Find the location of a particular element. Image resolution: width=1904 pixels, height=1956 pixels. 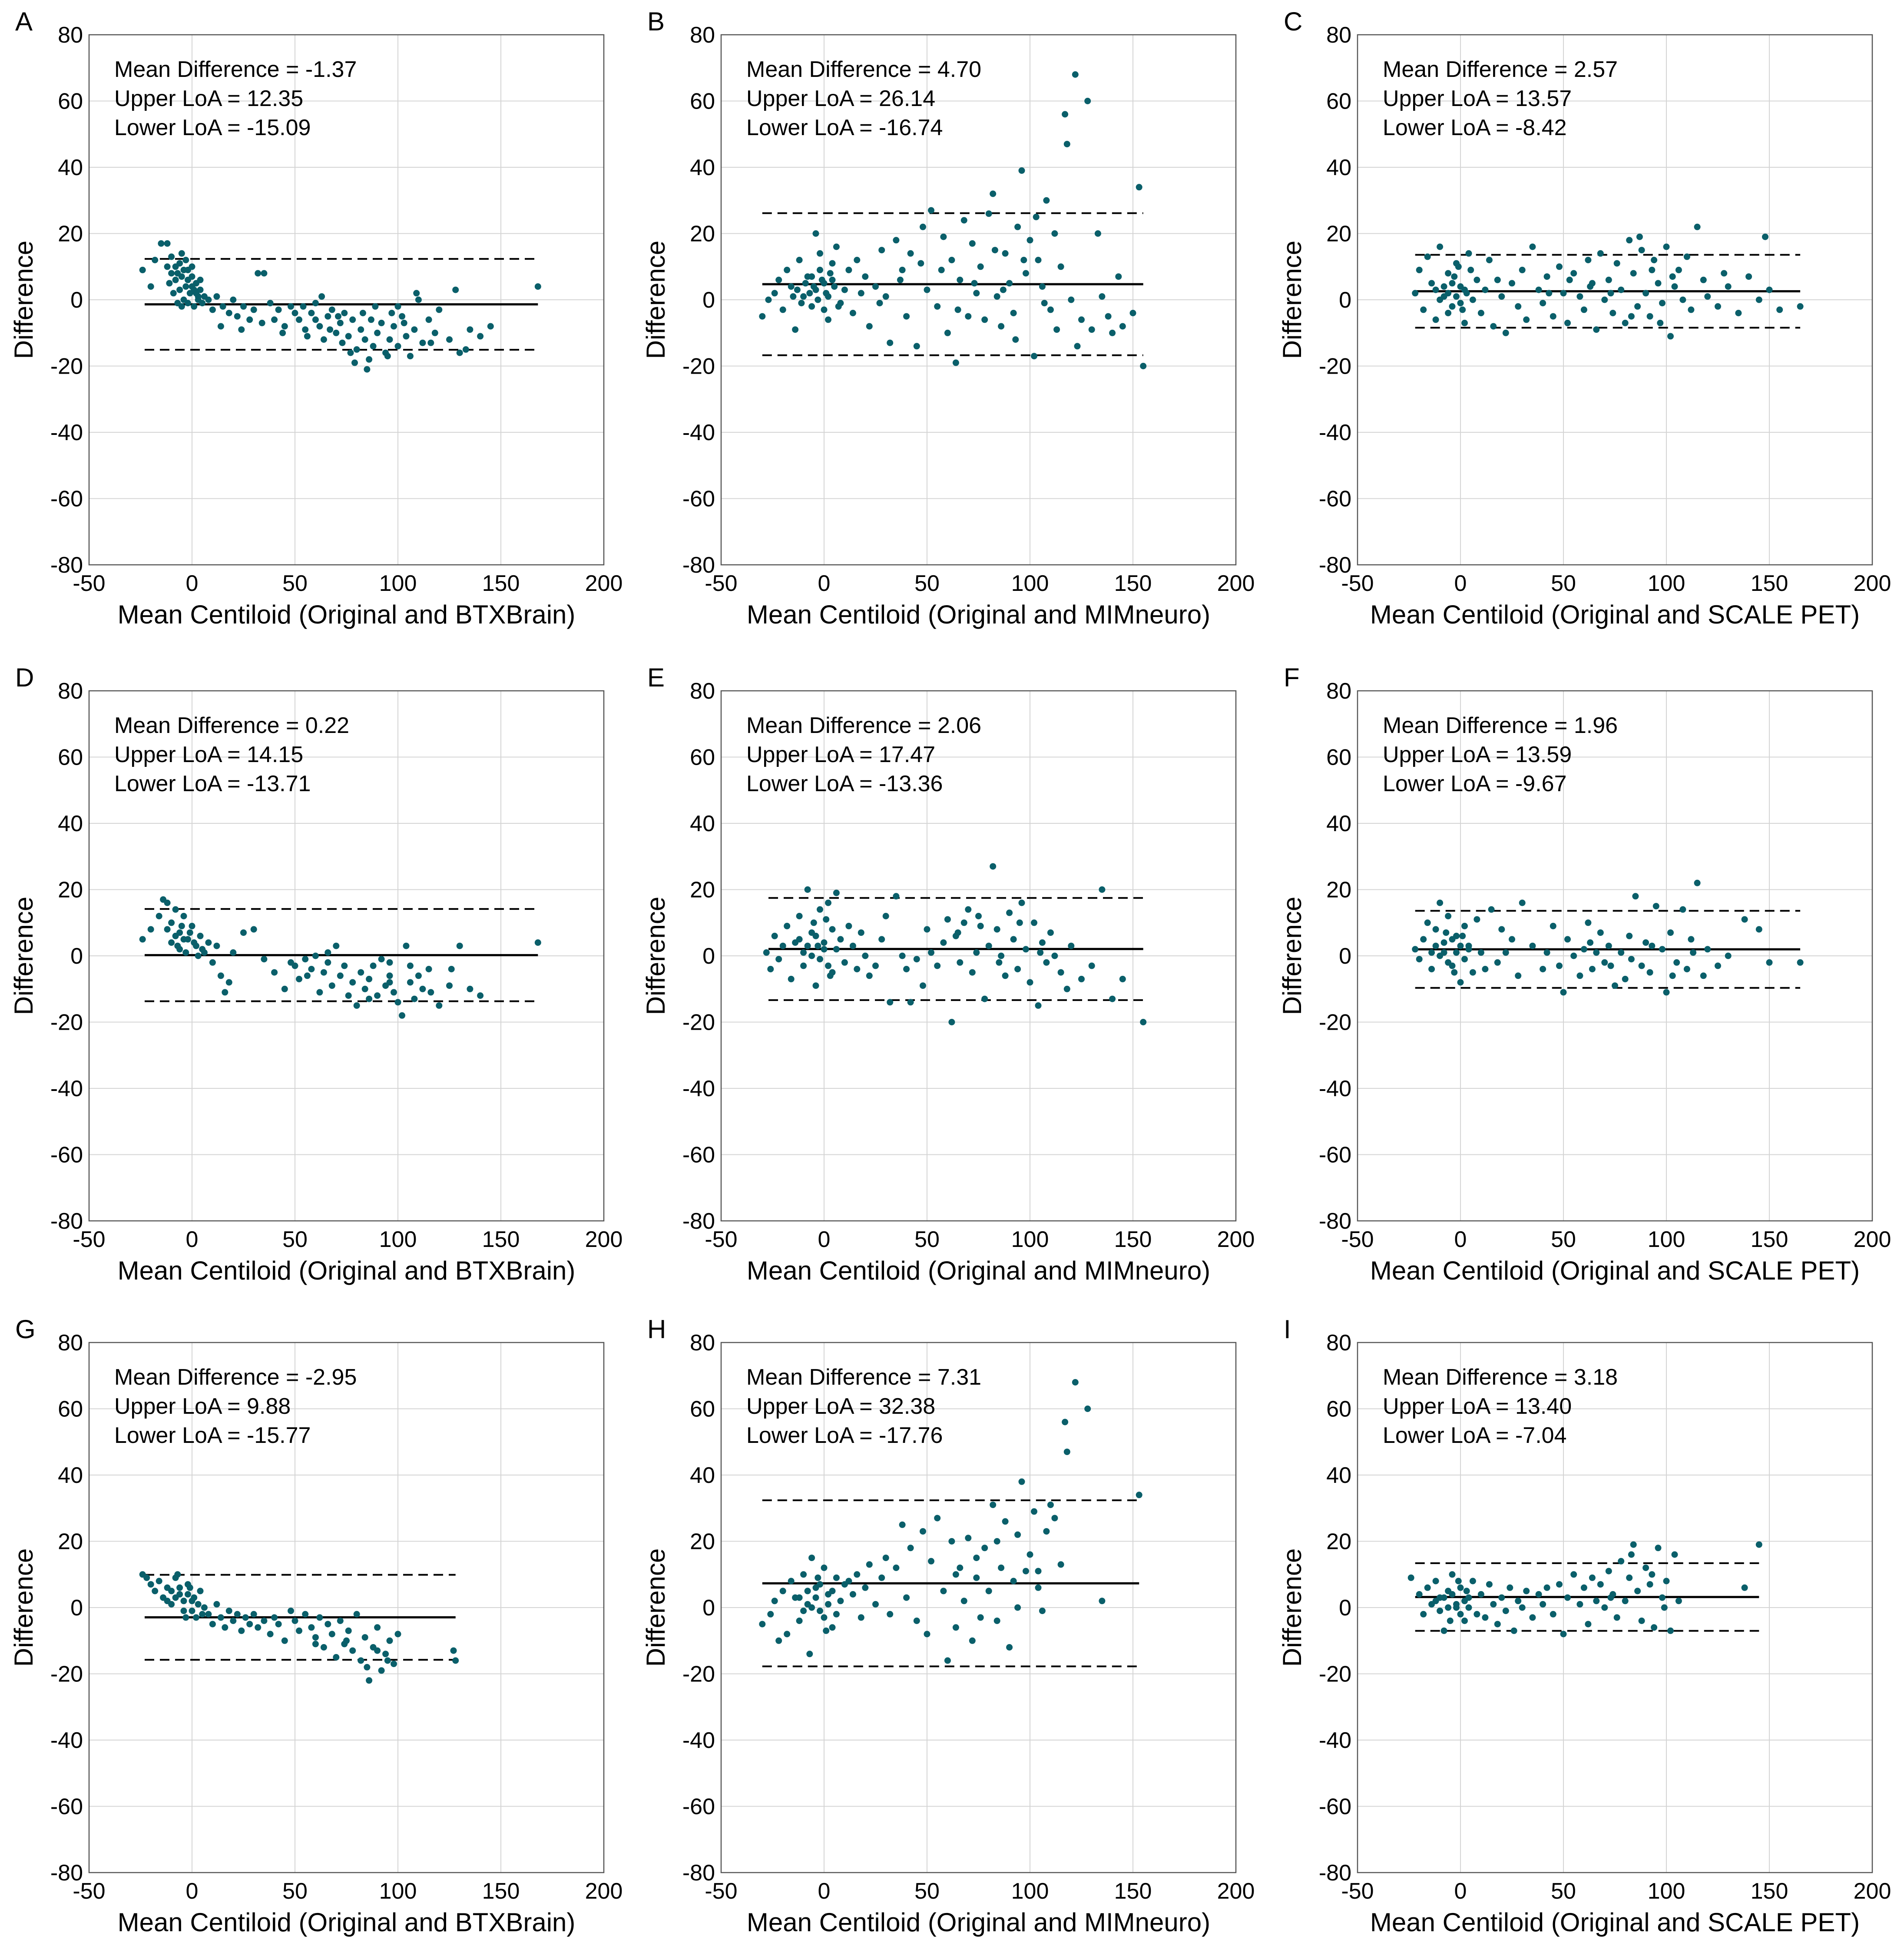

y-tick-label: 0 is located at coordinates (76, 300).